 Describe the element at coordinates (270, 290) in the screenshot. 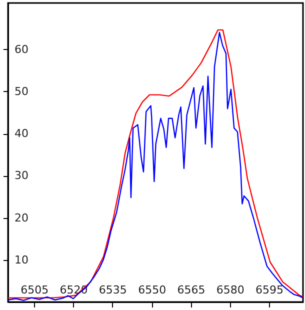

I see `x-tick-label: 6595` at that location.